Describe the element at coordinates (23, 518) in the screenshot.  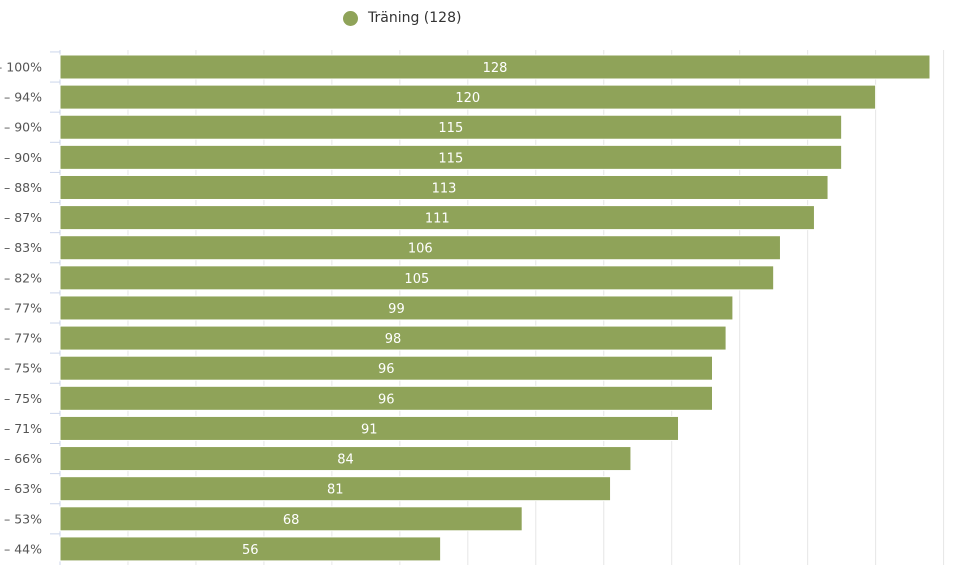
I see `category-label: – 53%` at that location.